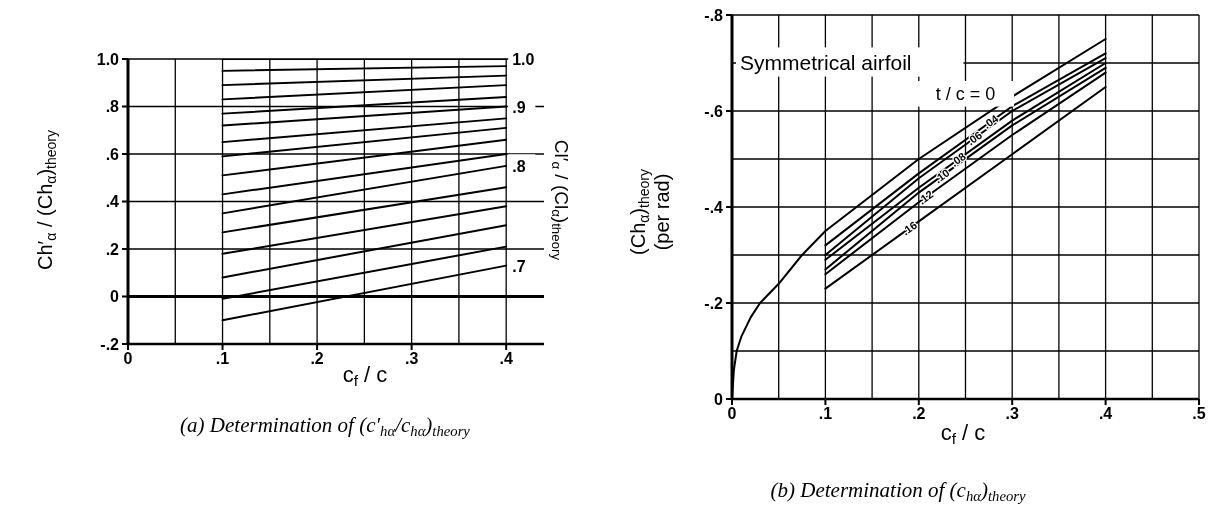  Describe the element at coordinates (112, 106) in the screenshot. I see `y-tick-label: .8` at that location.